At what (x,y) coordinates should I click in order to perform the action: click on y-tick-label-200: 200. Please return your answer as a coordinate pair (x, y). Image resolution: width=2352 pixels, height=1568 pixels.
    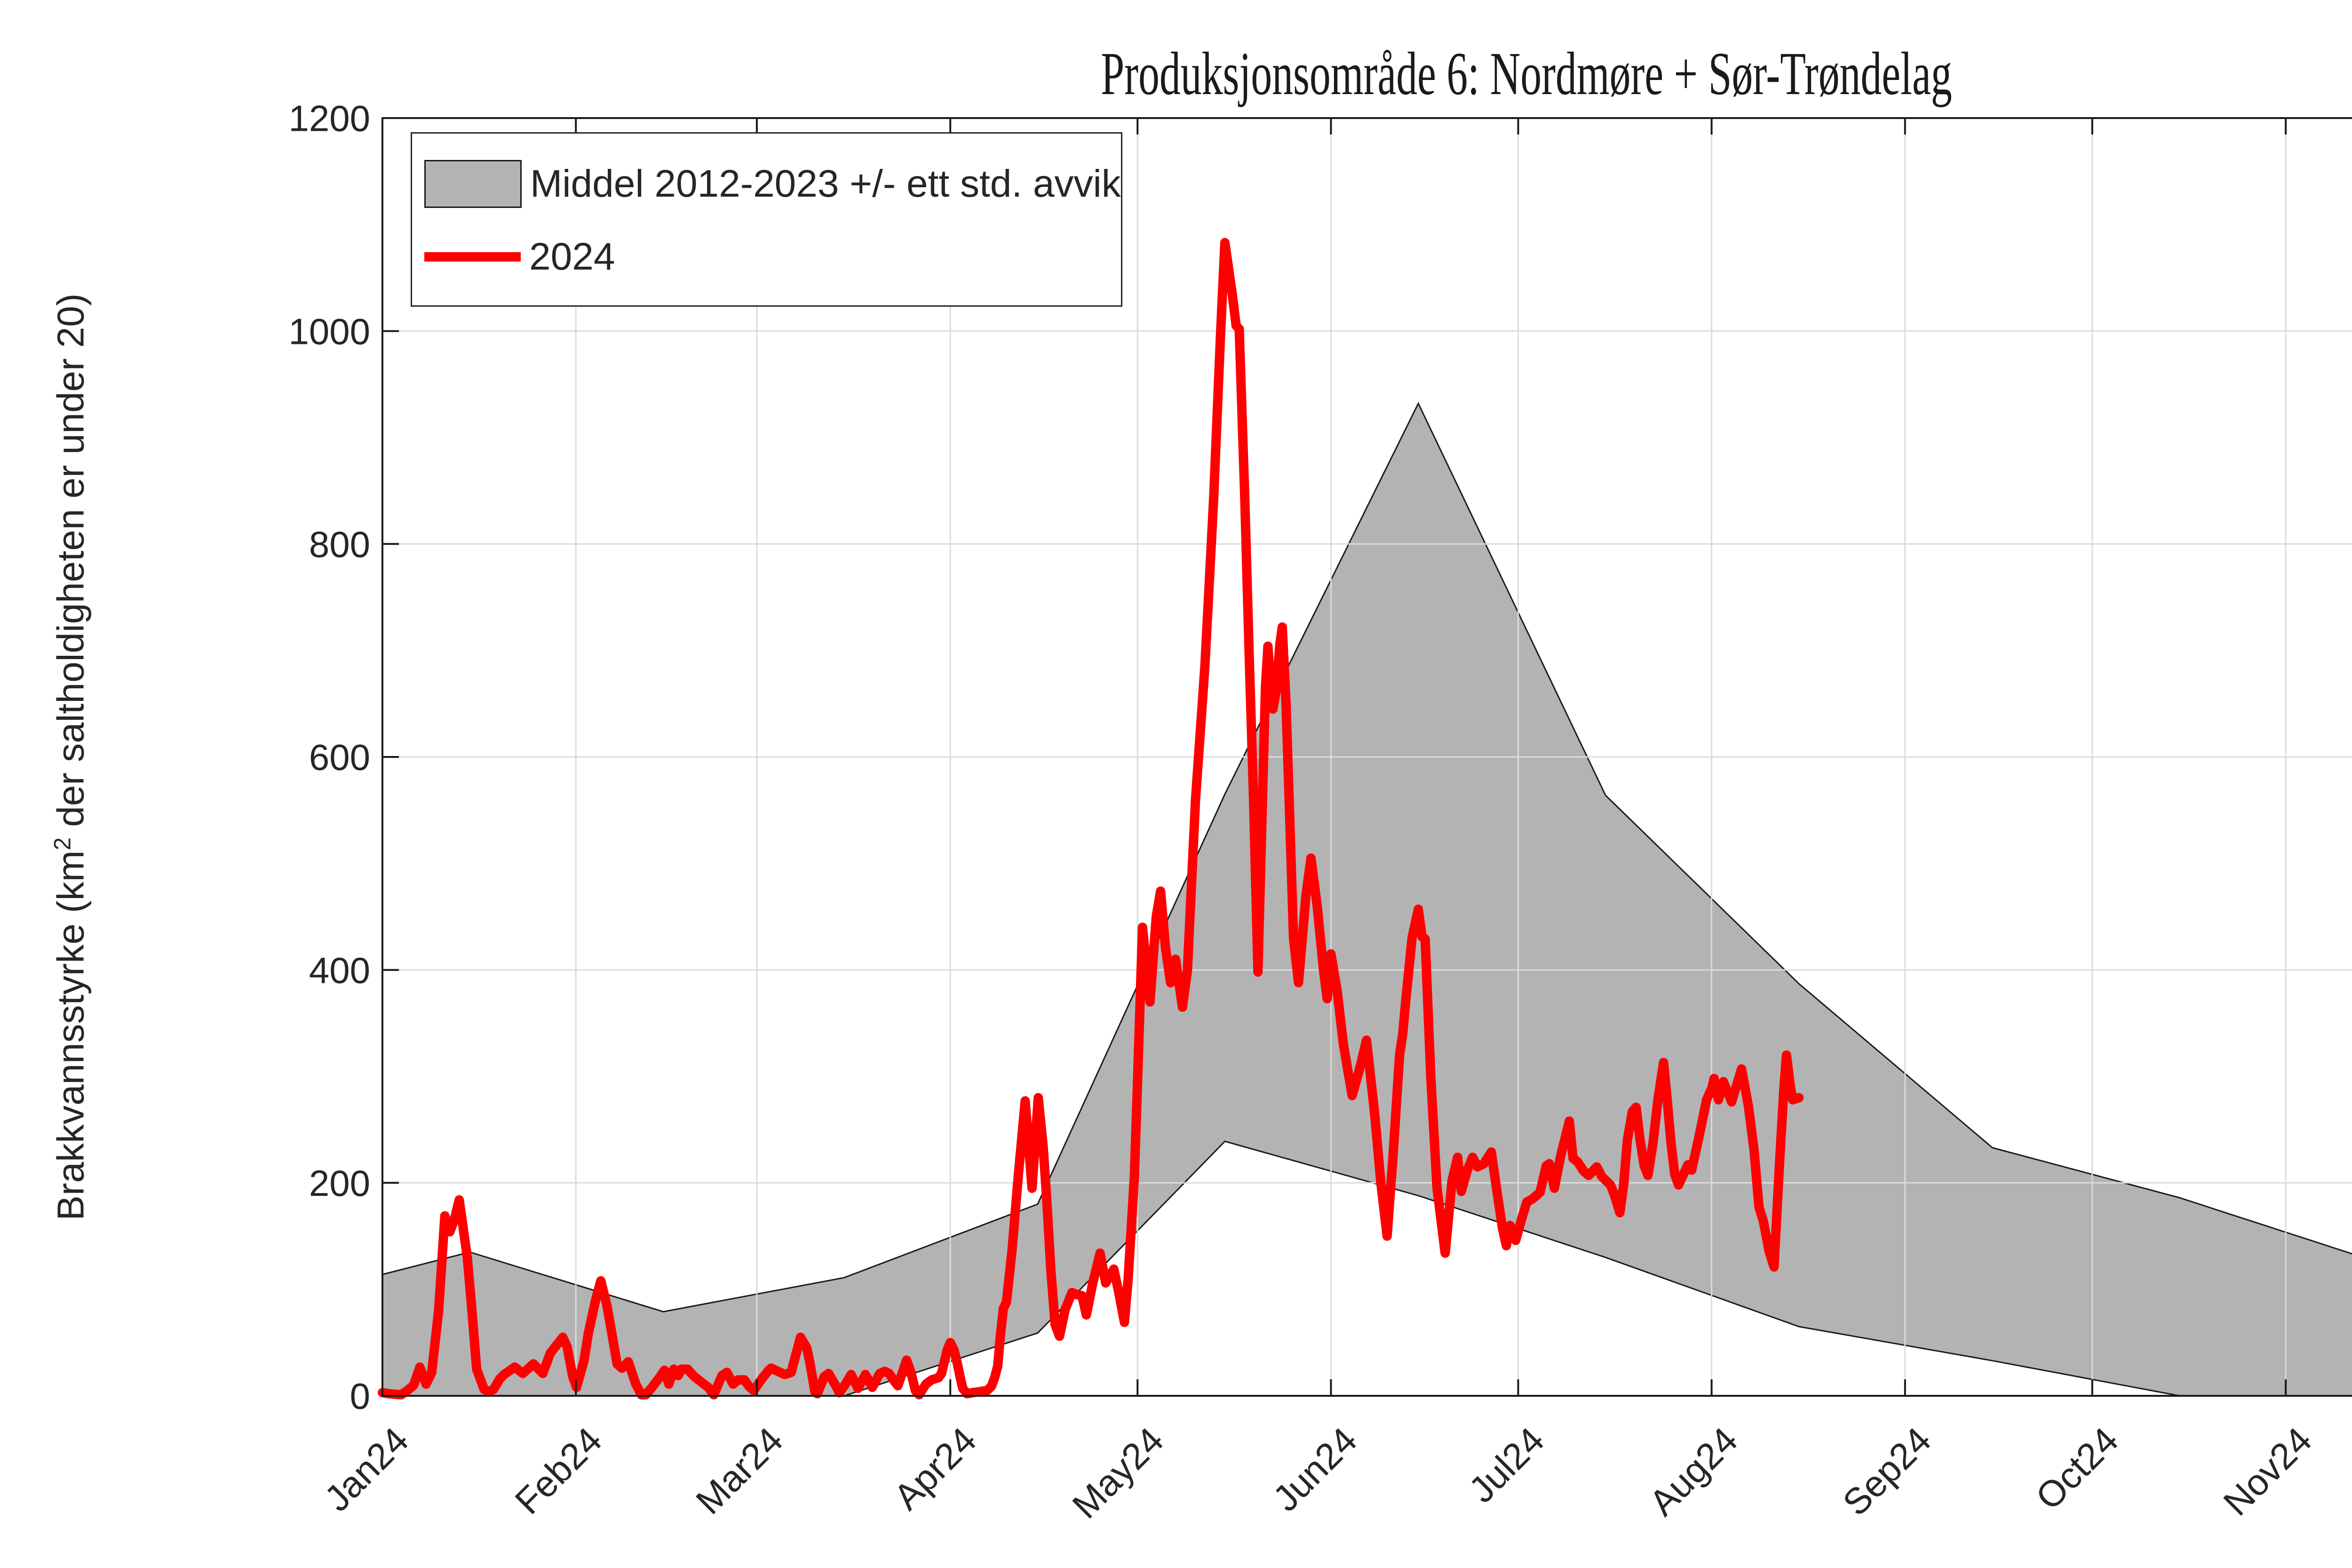
    Looking at the image, I should click on (339, 1183).